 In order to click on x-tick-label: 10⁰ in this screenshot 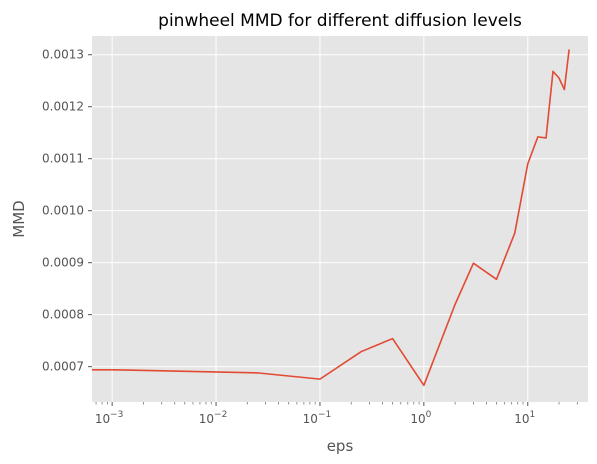, I will do `click(420, 418)`.